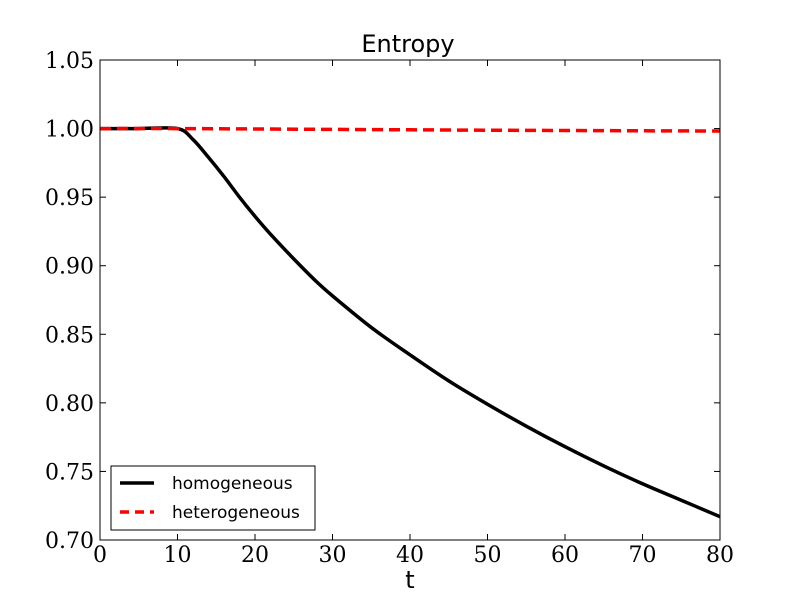  I want to click on x-tick-label: 60, so click(565, 555).